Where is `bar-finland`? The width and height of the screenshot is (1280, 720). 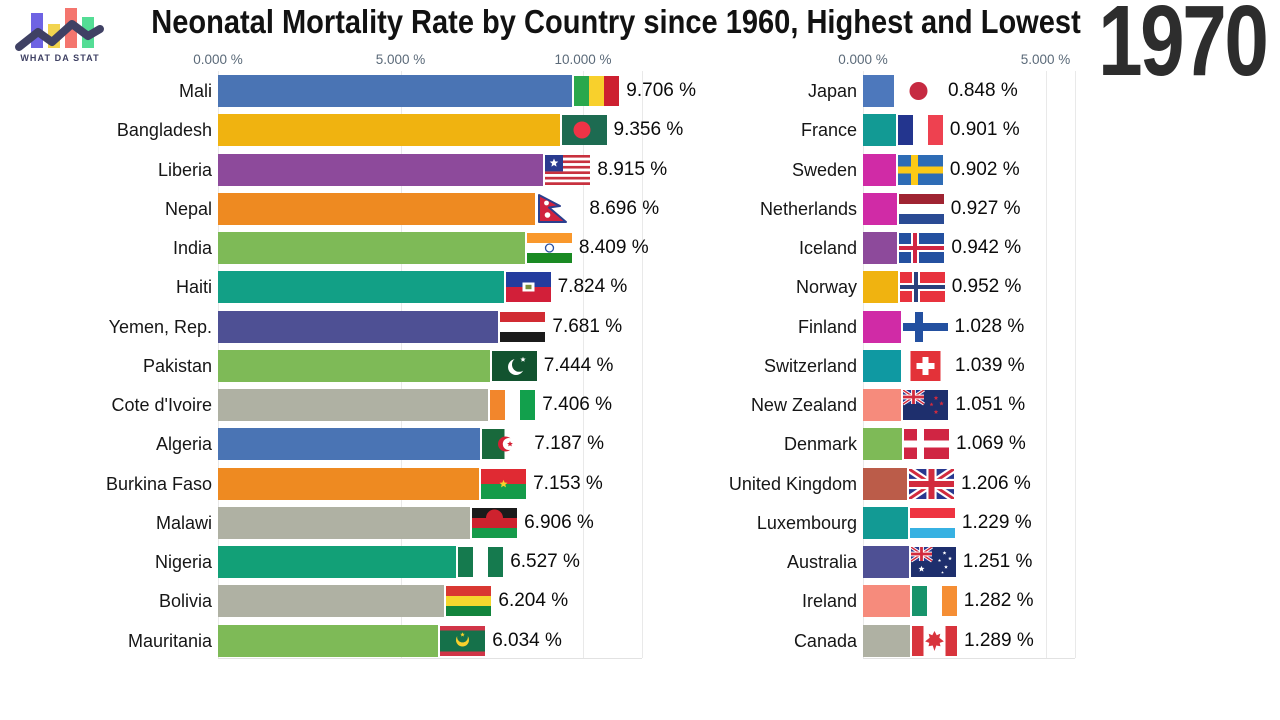
bar-finland is located at coordinates (882, 326).